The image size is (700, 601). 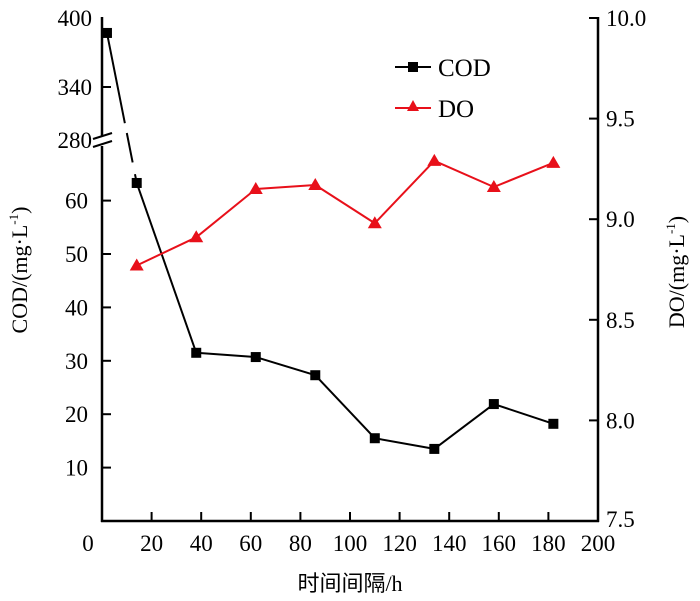 What do you see at coordinates (626, 18) in the screenshot?
I see `right-y-tick-label: 10.0` at bounding box center [626, 18].